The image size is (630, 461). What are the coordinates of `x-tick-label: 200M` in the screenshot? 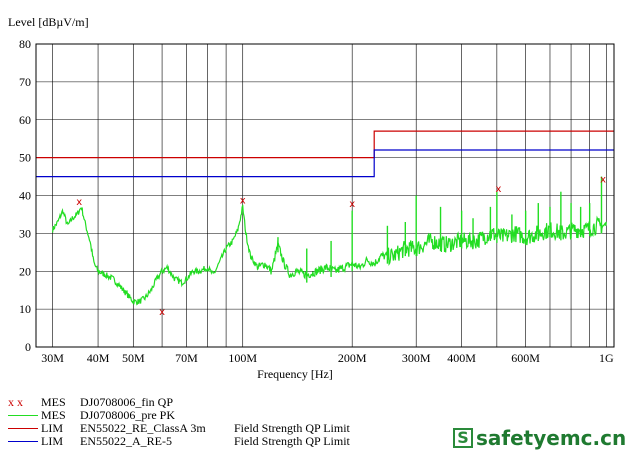 It's located at (352, 358).